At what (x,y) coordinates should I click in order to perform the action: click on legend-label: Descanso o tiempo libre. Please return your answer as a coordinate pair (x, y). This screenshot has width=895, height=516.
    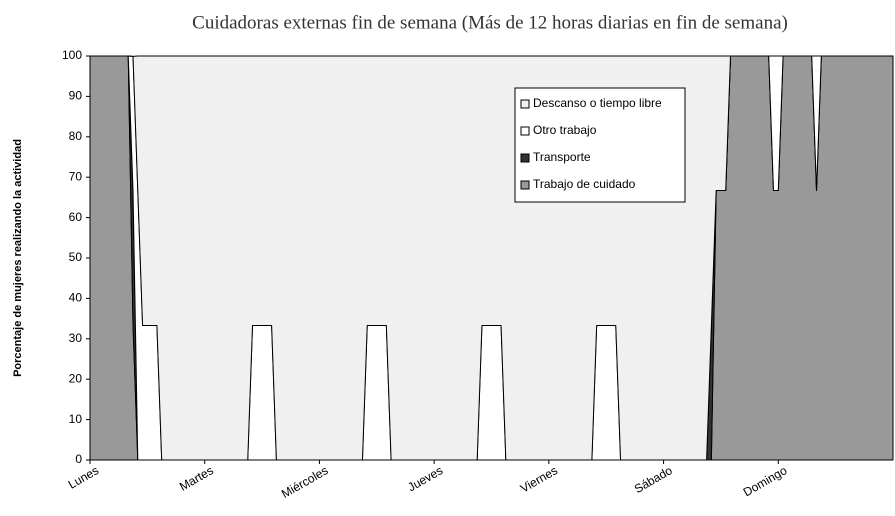
    Looking at the image, I should click on (597, 103).